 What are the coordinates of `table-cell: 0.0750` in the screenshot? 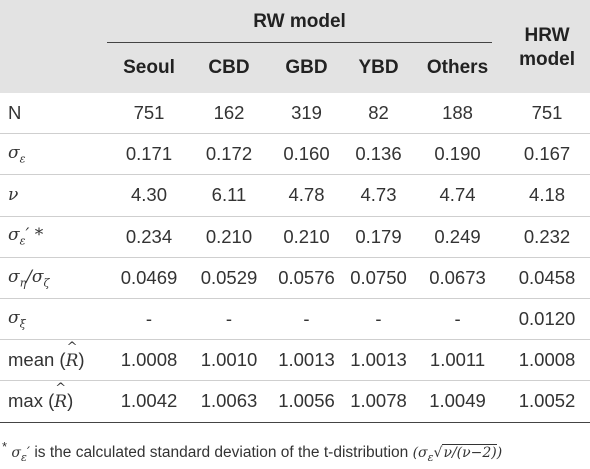 It's located at (378, 278).